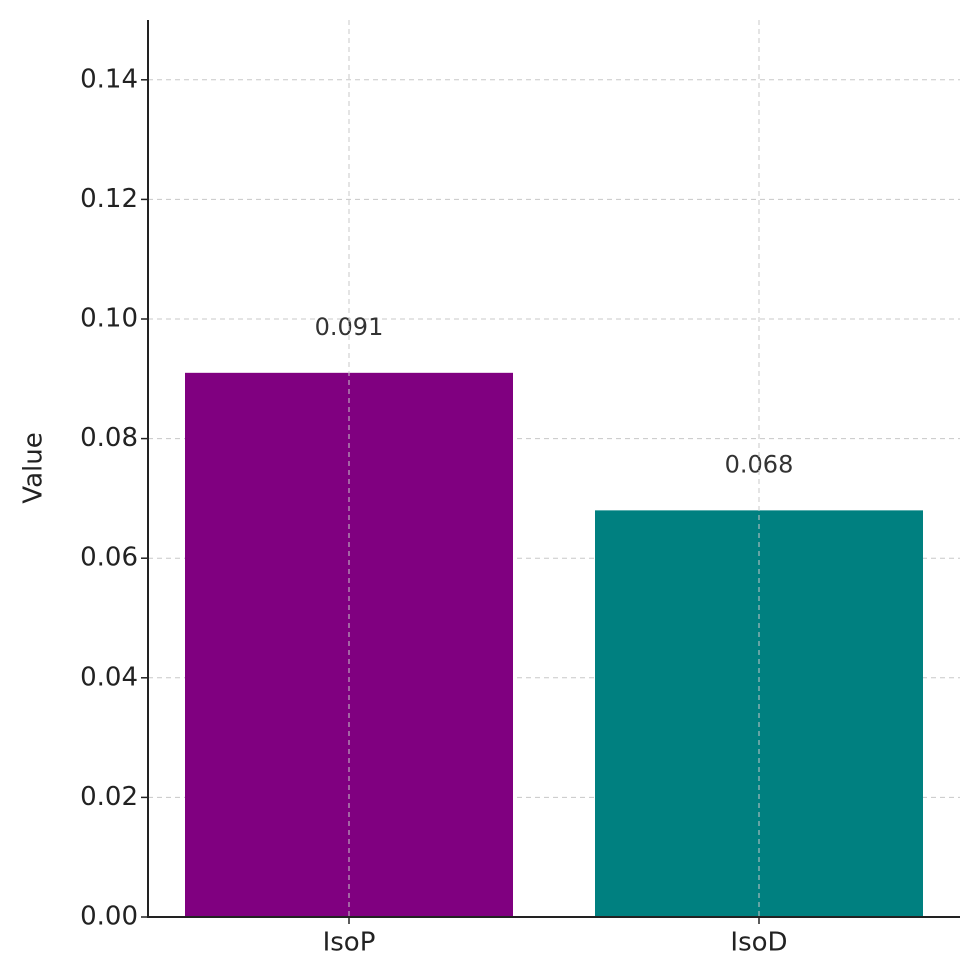 The image size is (979, 980). Describe the element at coordinates (109, 558) in the screenshot. I see `y-tick-label: 0.06` at that location.